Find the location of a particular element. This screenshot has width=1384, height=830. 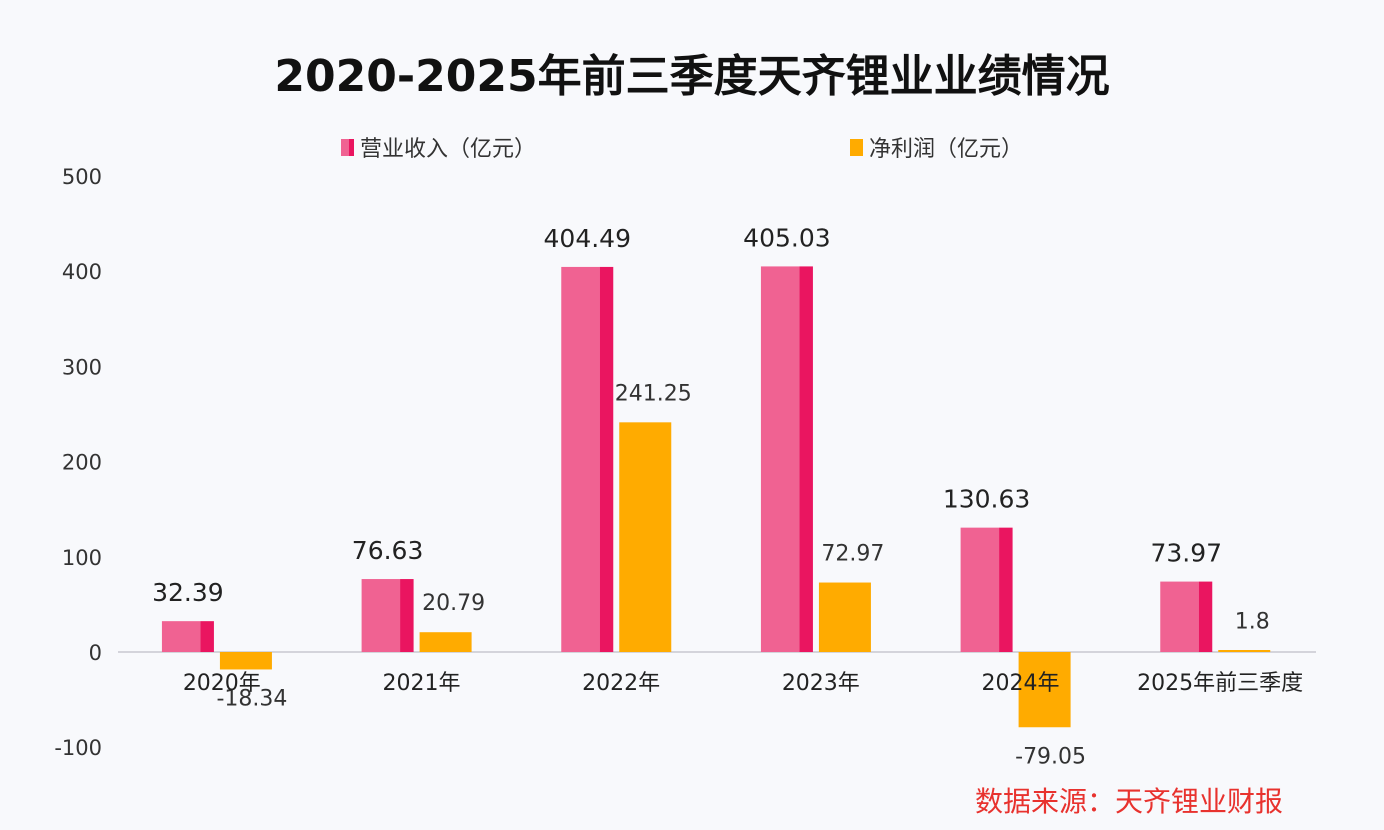

x-tick-label: 2022年 is located at coordinates (621, 683).